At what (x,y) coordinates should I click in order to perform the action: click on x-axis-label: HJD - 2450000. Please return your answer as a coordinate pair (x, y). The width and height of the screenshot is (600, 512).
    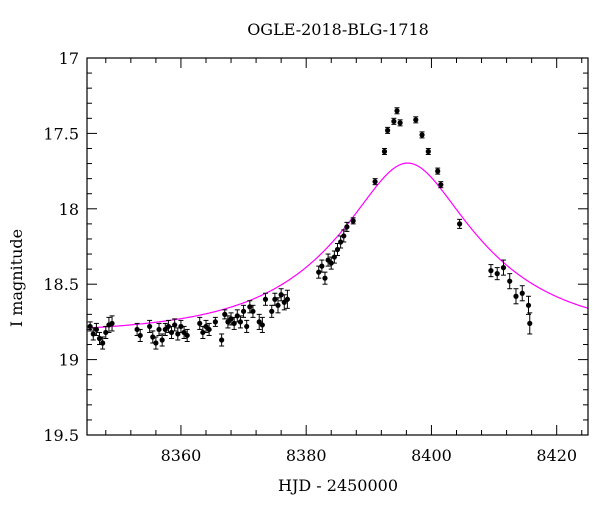
    Looking at the image, I should click on (338, 485).